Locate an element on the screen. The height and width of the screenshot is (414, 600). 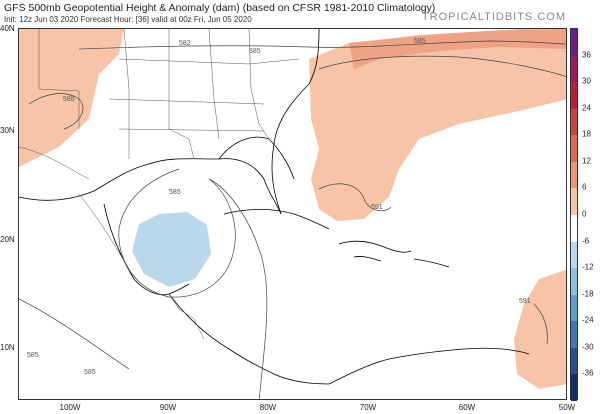
colorbar-tick-label: 24 is located at coordinates (586, 108).